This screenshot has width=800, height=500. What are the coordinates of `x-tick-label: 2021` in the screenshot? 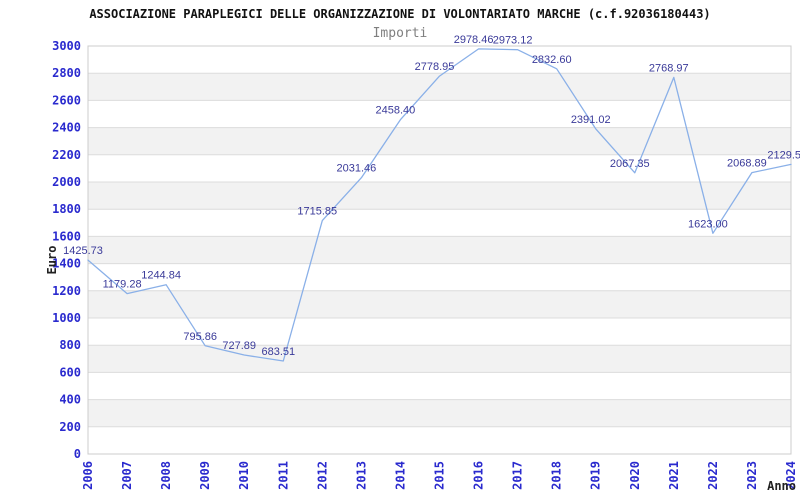 It's located at (674, 475).